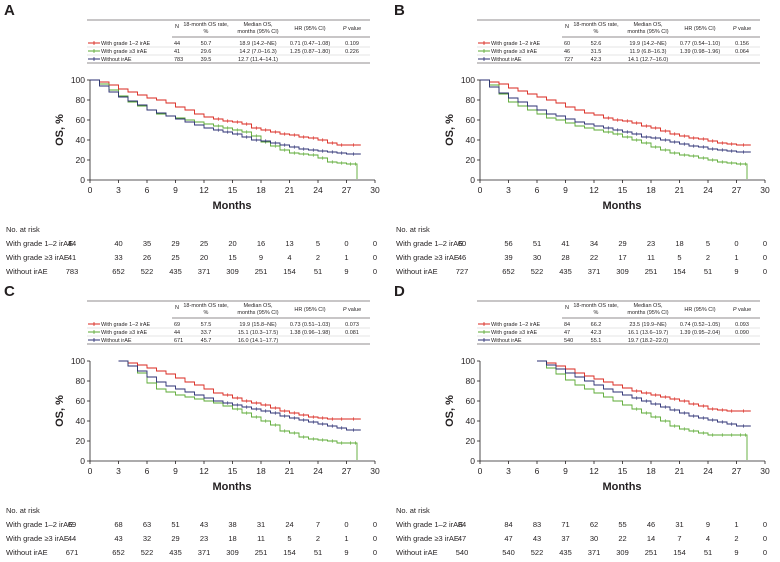 This screenshot has width=780, height=562. Describe the element at coordinates (462, 524) in the screenshot. I see `at-risk-value: 84` at that location.